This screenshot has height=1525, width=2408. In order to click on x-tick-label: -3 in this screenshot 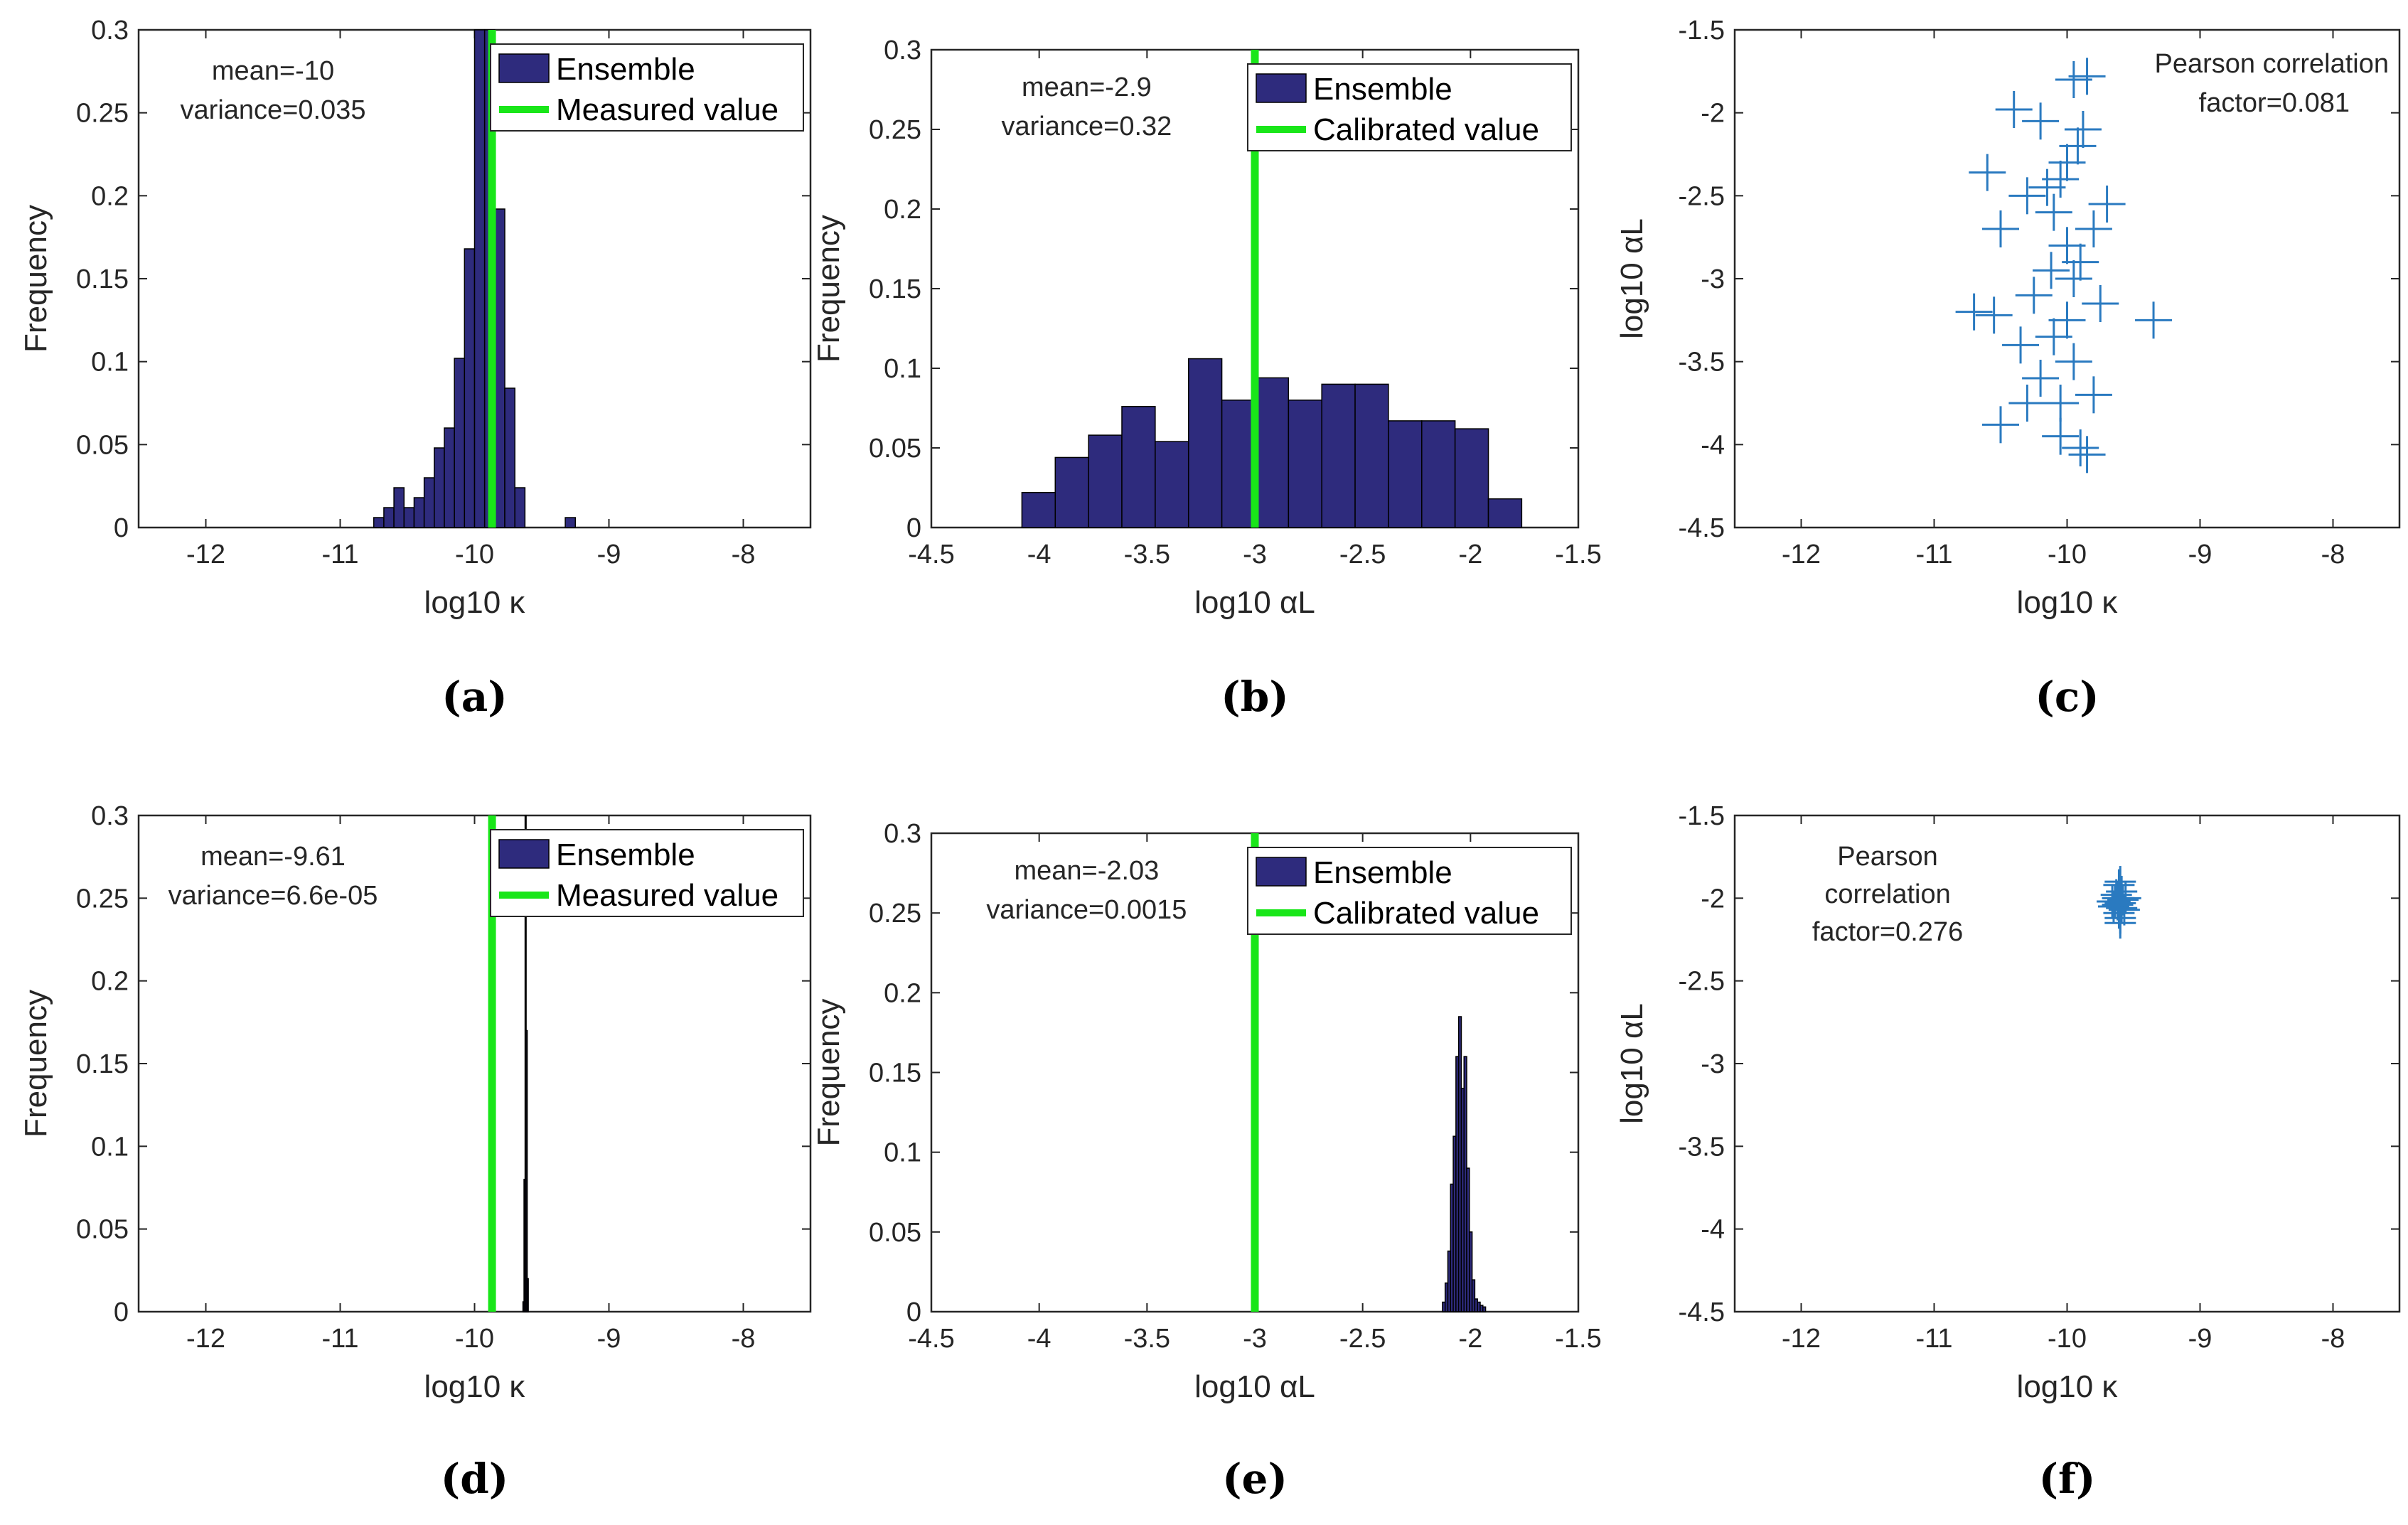, I will do `click(1255, 554)`.